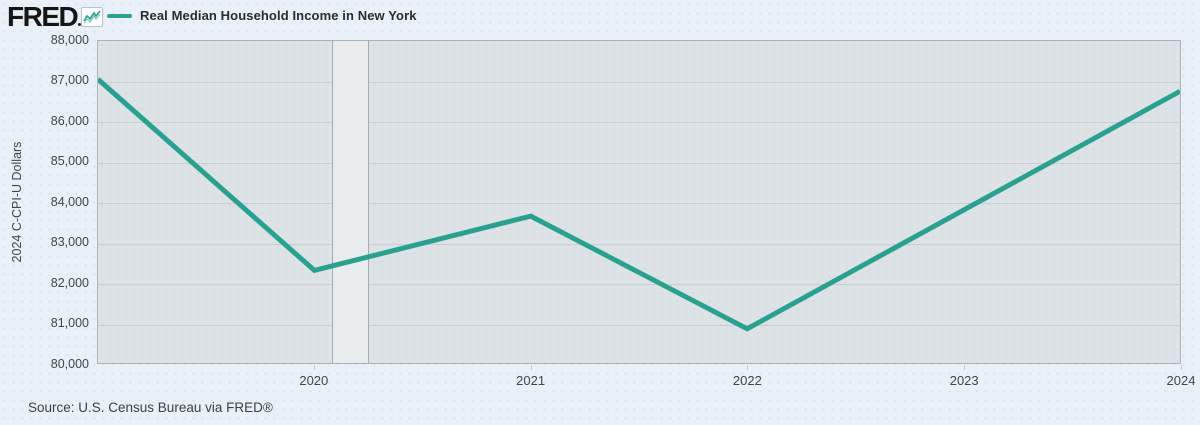  Describe the element at coordinates (119, 15) in the screenshot. I see `series-color-swatch` at that location.